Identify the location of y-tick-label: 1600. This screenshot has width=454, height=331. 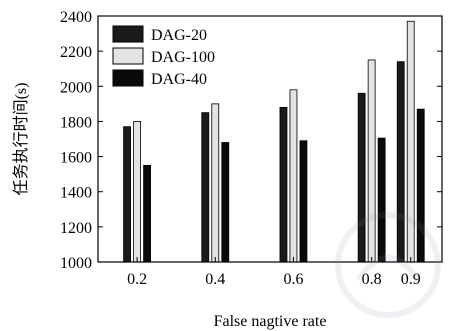
(76, 158).